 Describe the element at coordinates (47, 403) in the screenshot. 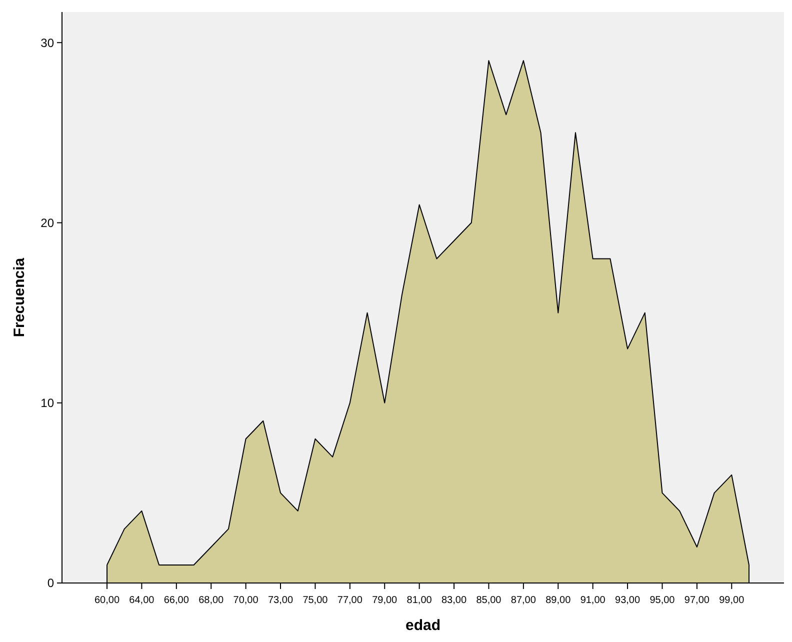

I see `y-tick-label: 10` at that location.